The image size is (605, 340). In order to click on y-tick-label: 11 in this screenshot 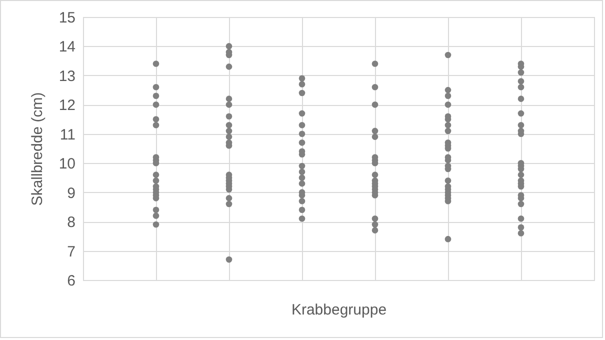, I will do `click(68, 135)`.